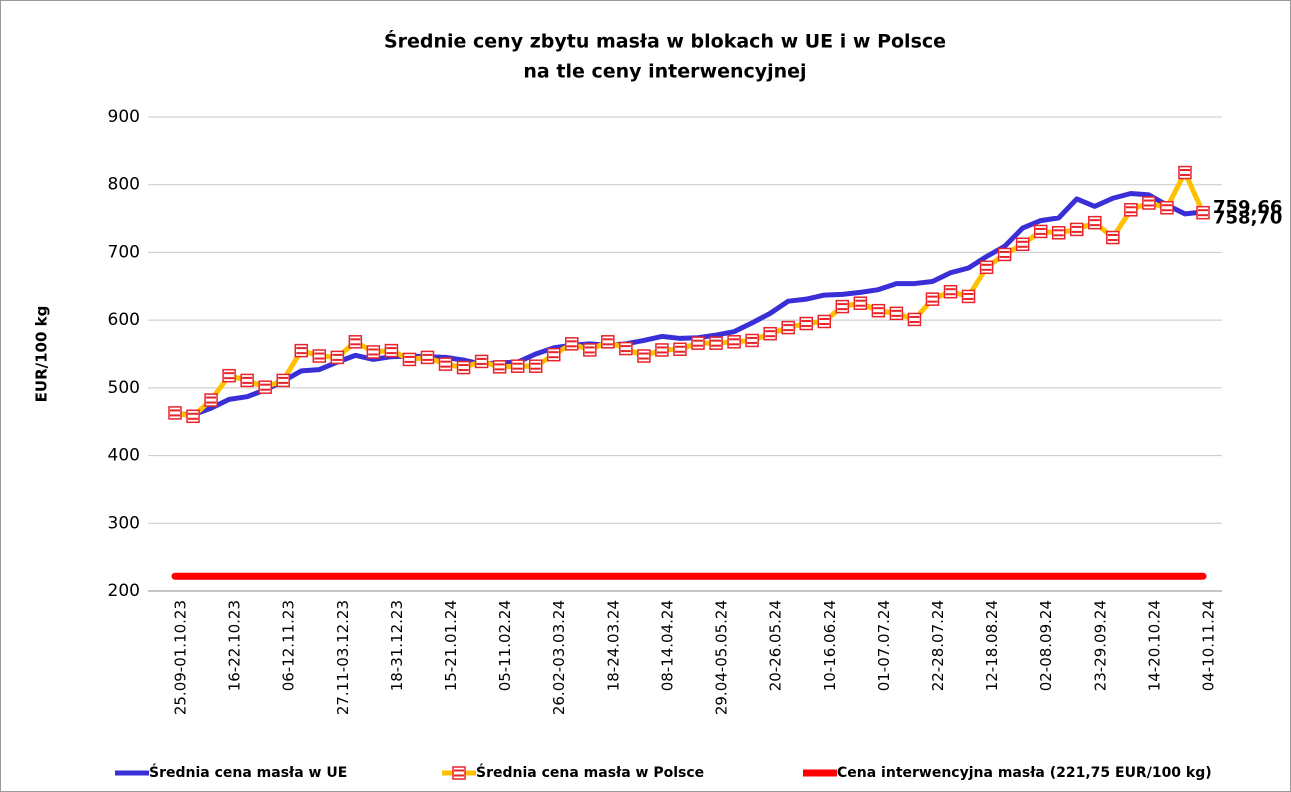 This screenshot has width=1291, height=792. Describe the element at coordinates (124, 185) in the screenshot. I see `y-tick-label: 800` at that location.